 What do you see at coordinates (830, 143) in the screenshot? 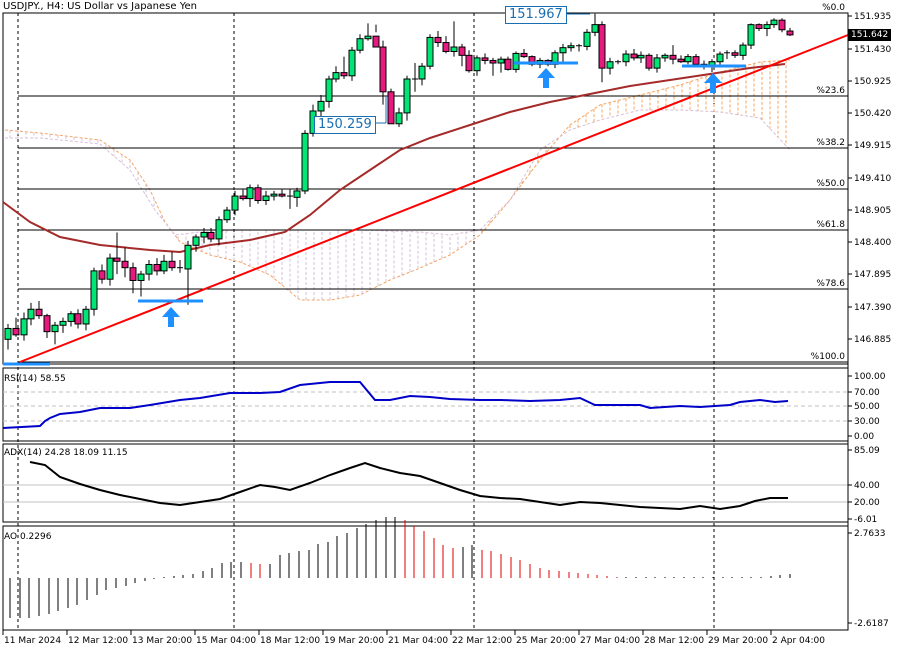
I see `fib-level-label: %38.2` at bounding box center [830, 143].